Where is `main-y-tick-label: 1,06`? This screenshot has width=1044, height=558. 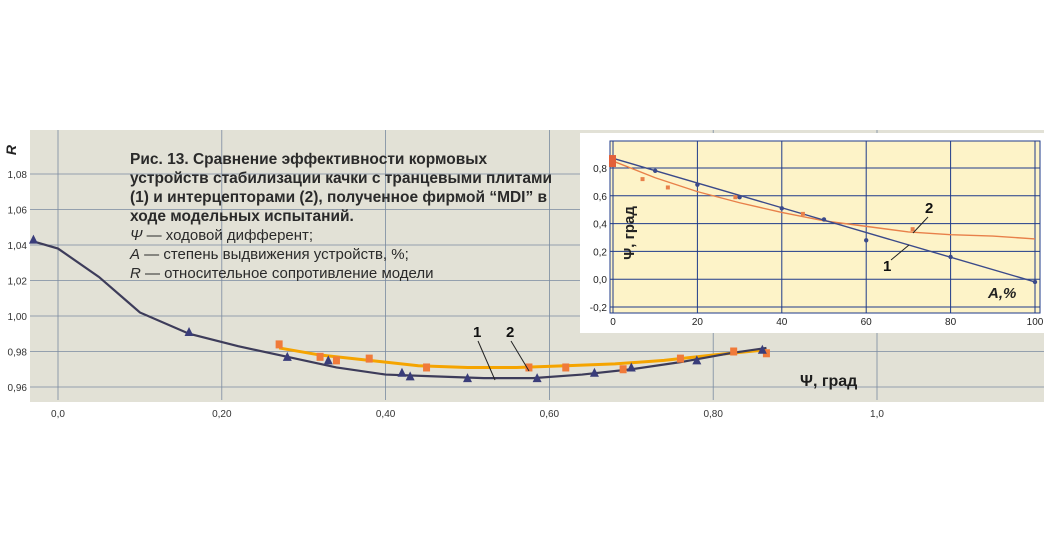
main-y-tick-label: 1,06 is located at coordinates (18, 211).